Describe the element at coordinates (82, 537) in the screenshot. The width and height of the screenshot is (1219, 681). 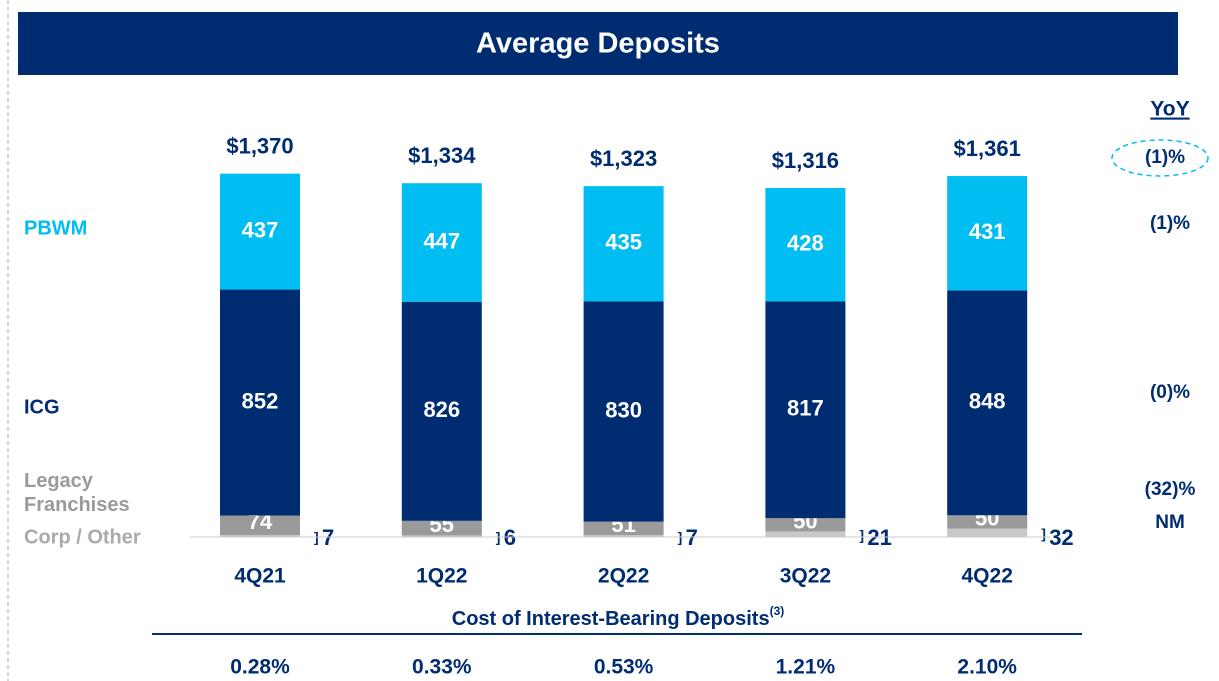
I see `series-label: Corp / Other` at that location.